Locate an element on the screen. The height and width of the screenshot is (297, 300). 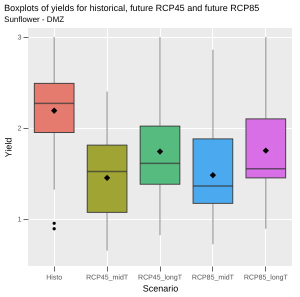
x-axis-title: Scenario is located at coordinates (160, 289).